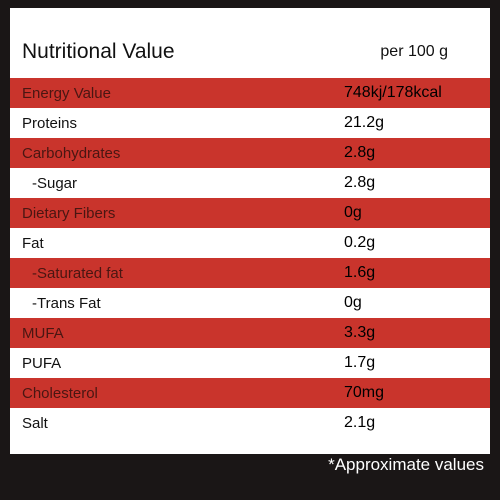 The image size is (500, 500). Describe the element at coordinates (43, 333) in the screenshot. I see `nutrient-label: MUFA` at that location.